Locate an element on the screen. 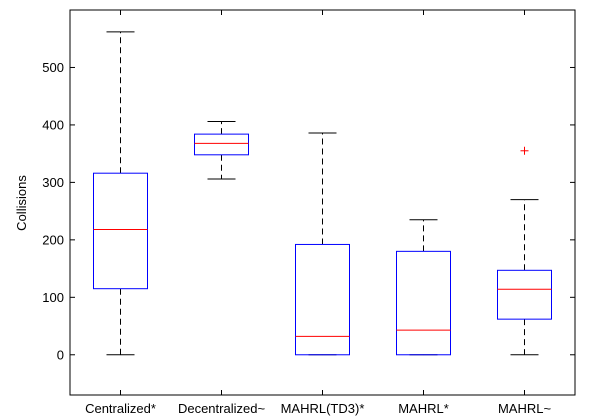 The image size is (593, 419). x-tick-label: Decentralized~ is located at coordinates (221, 408).